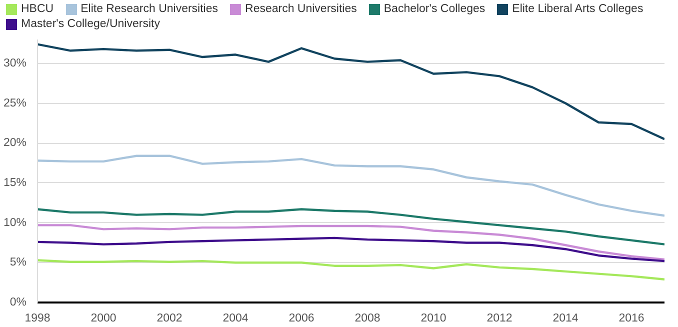  What do you see at coordinates (15, 103) in the screenshot?
I see `y-tick-label: 25%` at bounding box center [15, 103].